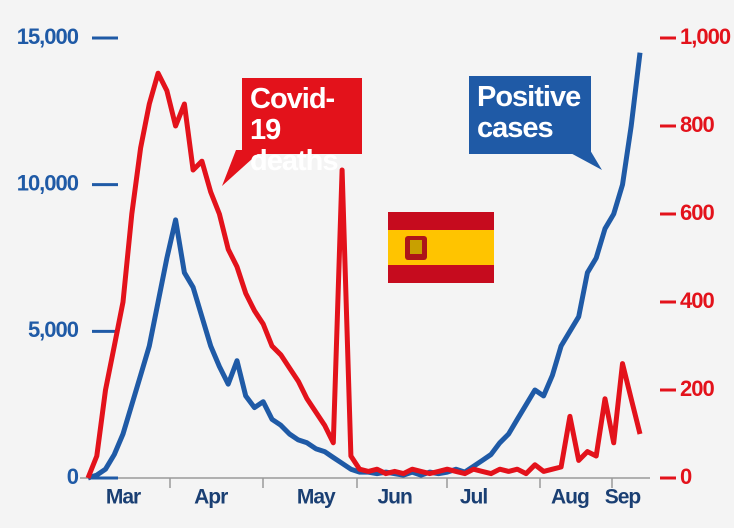 The height and width of the screenshot is (528, 734). I want to click on y2-tick-label: 1,000, so click(705, 36).